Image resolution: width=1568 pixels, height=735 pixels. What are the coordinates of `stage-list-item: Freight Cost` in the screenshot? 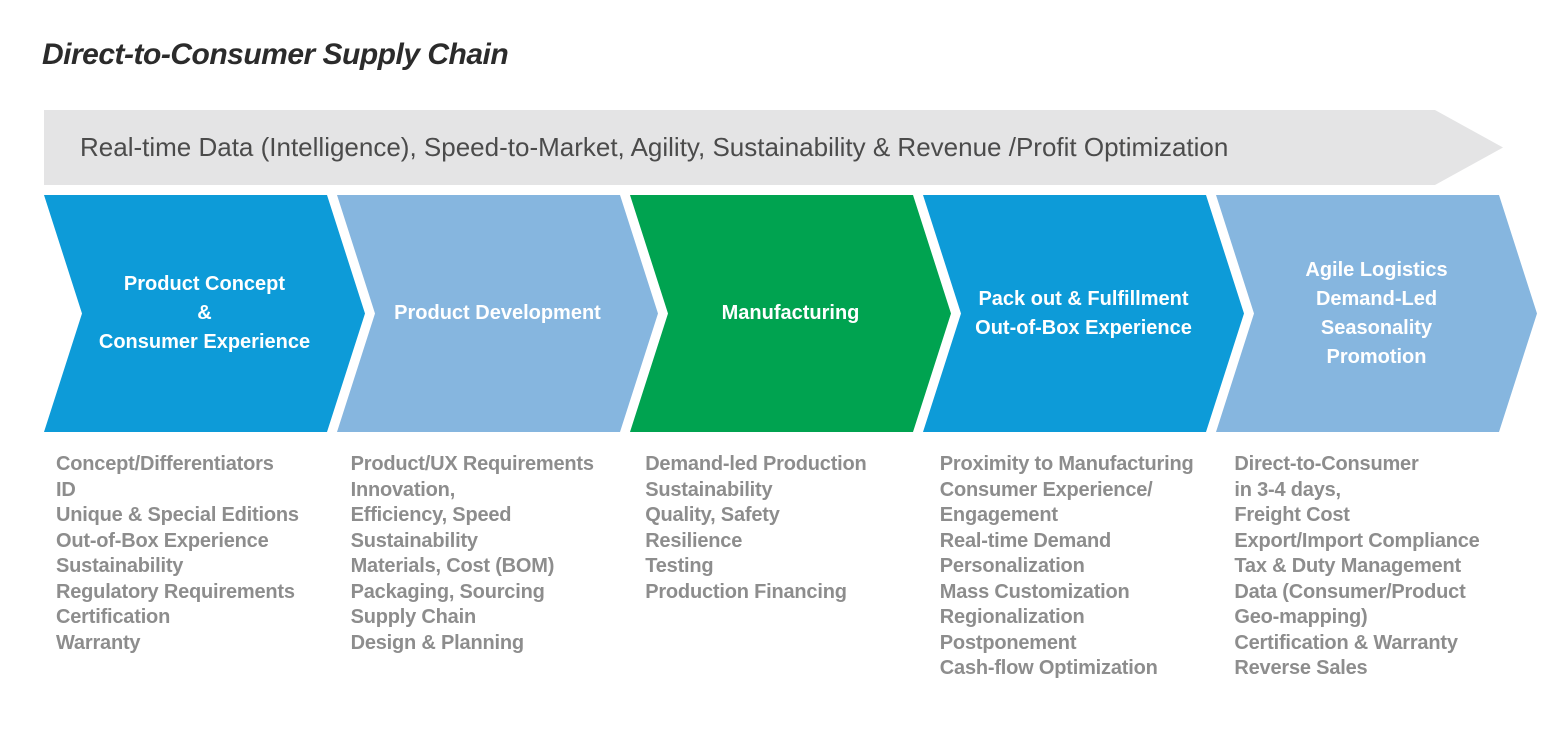 It's located at (1292, 515).